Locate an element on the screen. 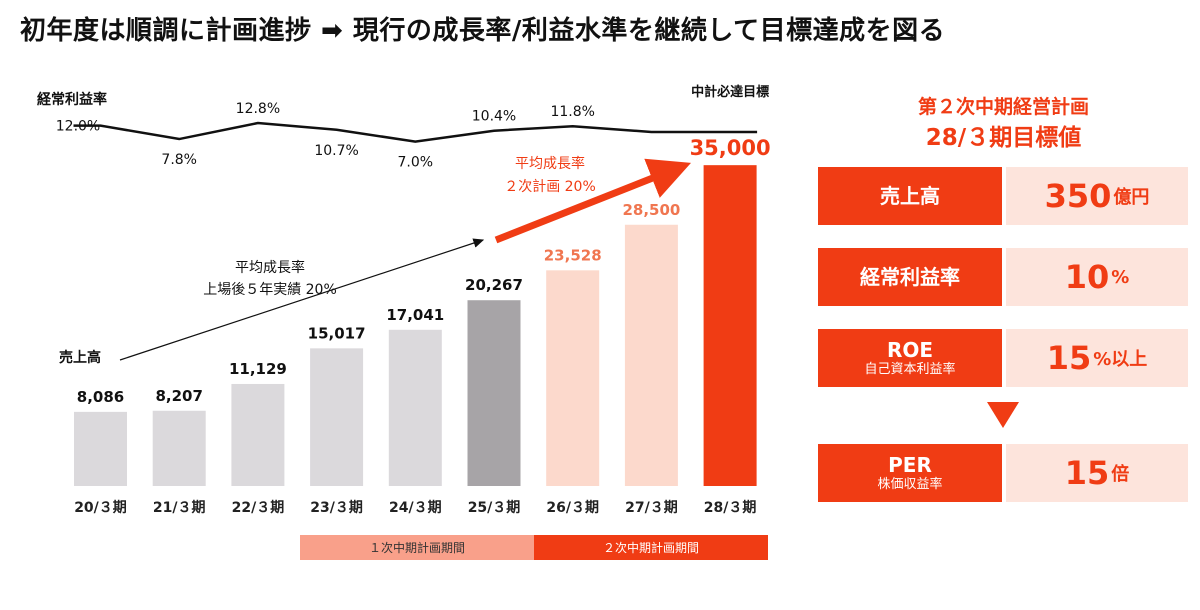  kpi-label: 売上高 is located at coordinates (910, 196).